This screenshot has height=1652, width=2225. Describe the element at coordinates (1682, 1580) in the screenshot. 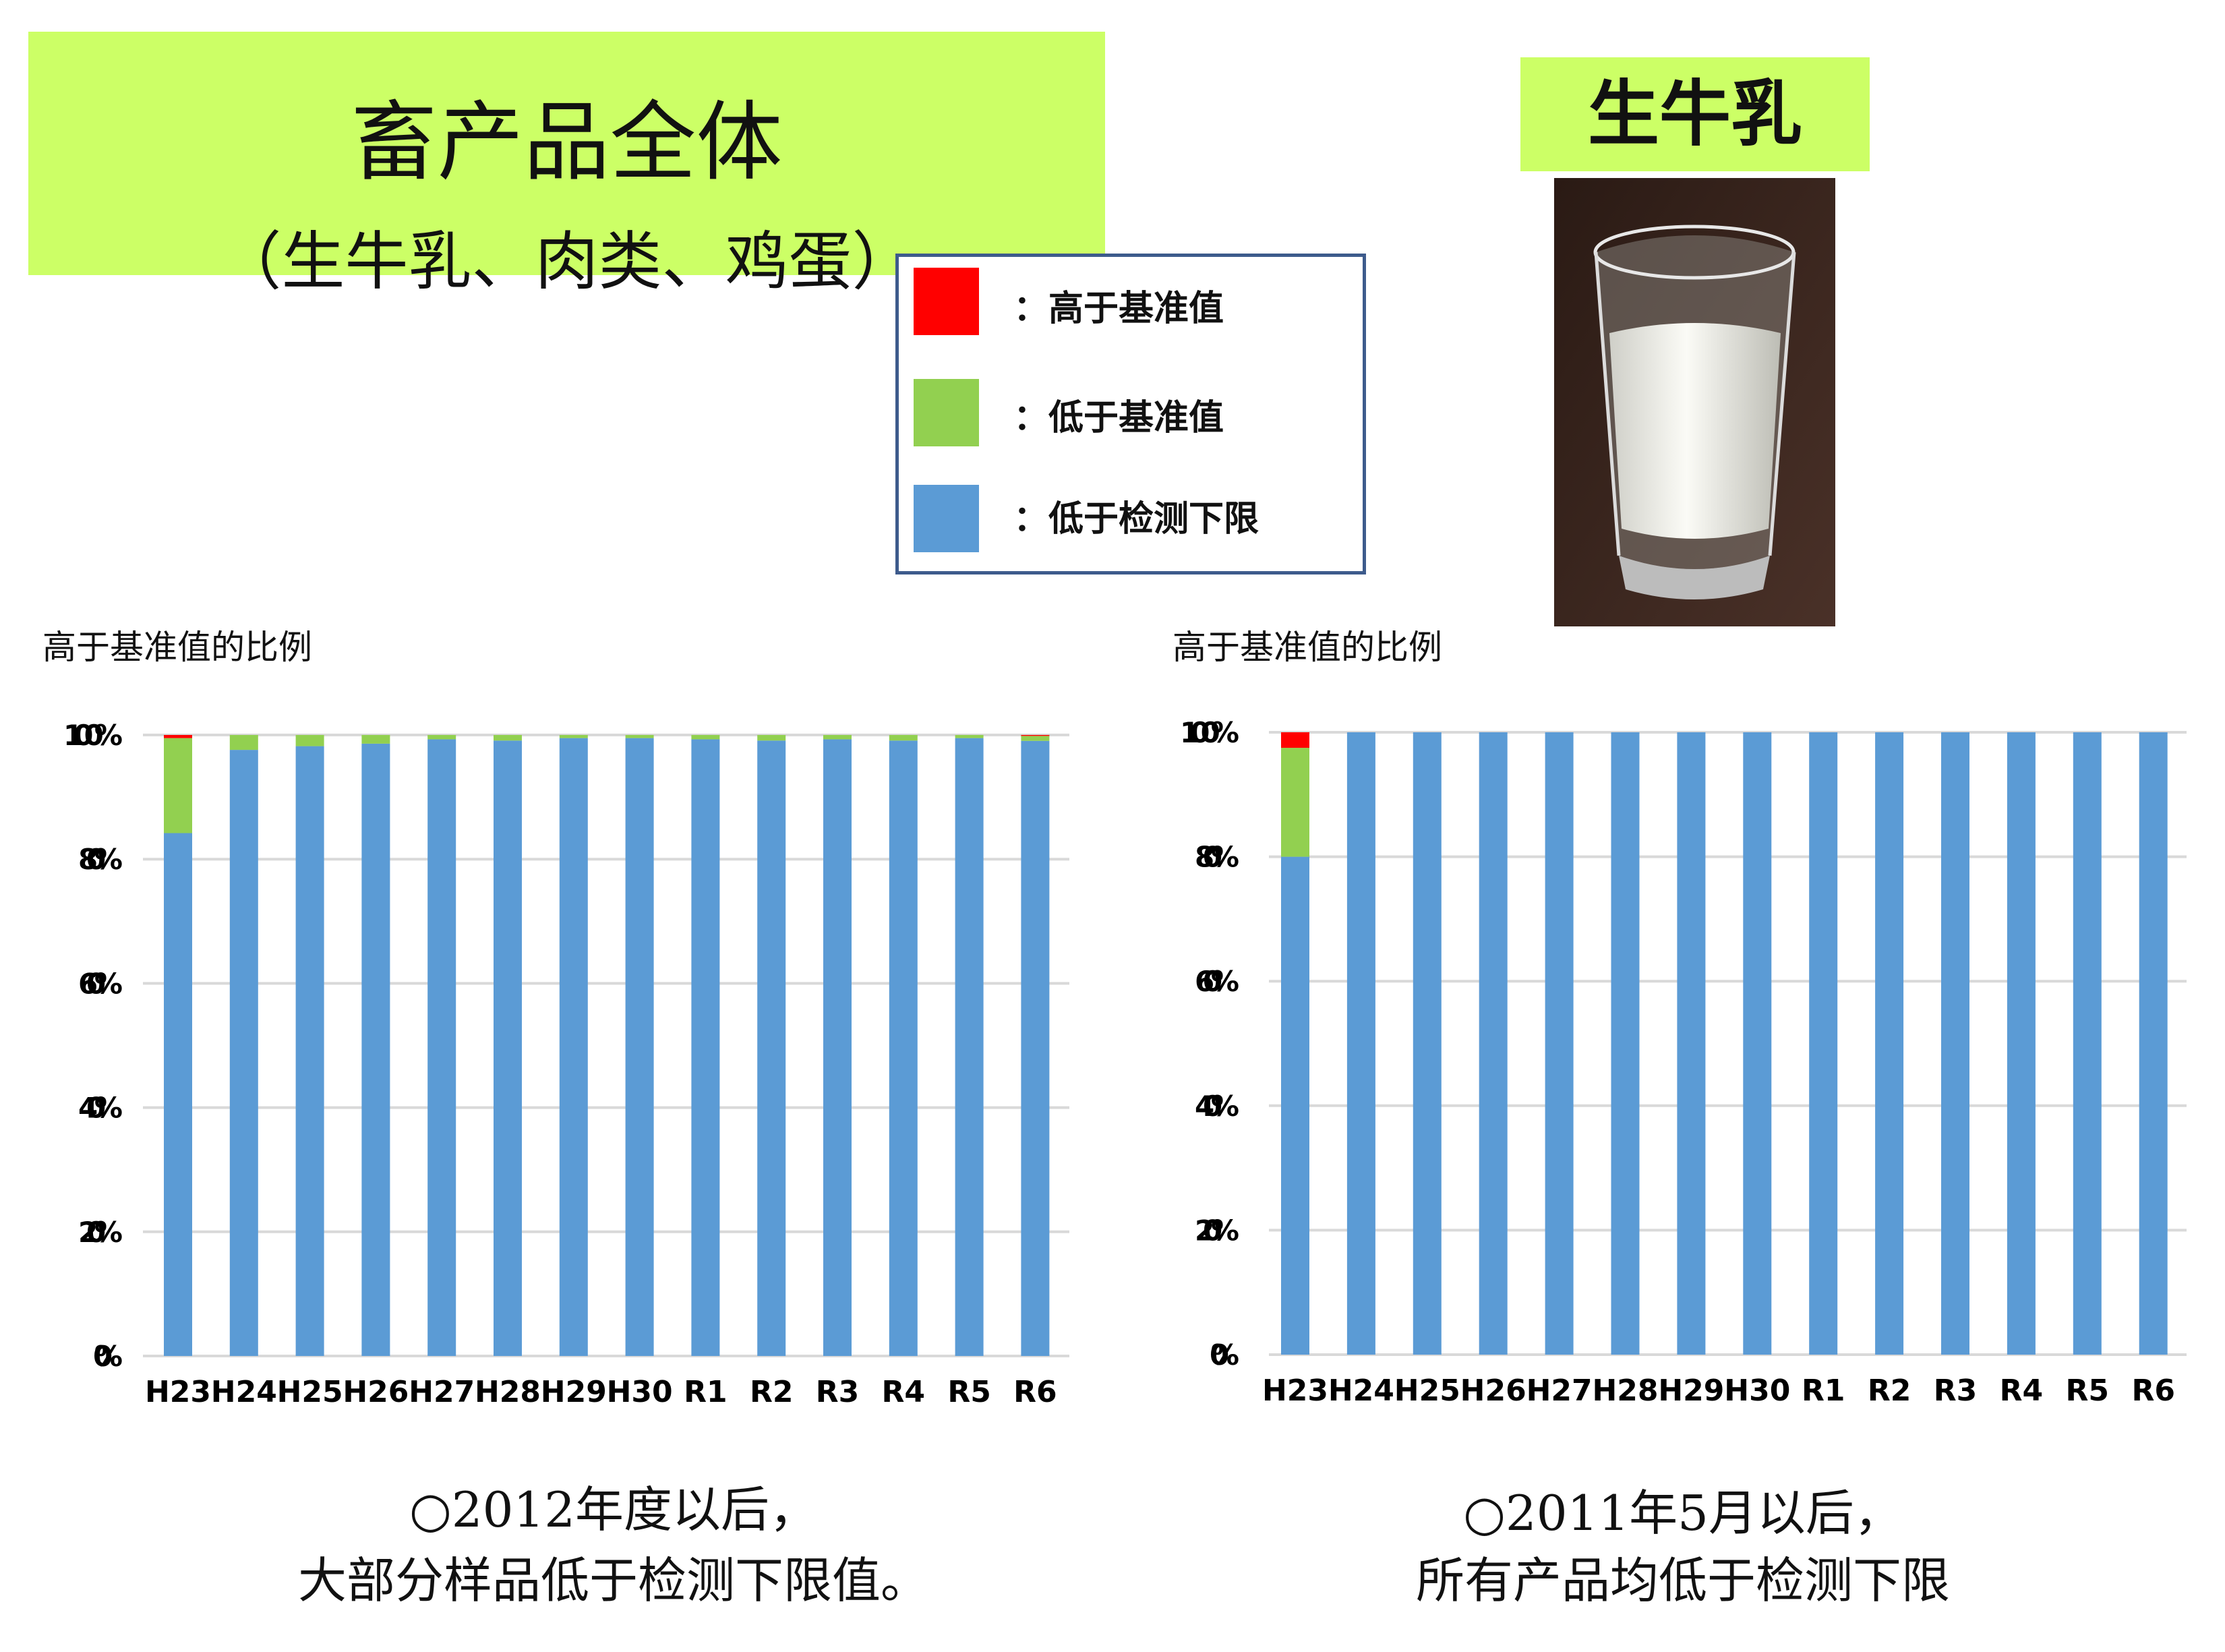

I see `right-note-line2: 所有产品均低于检测下限` at that location.